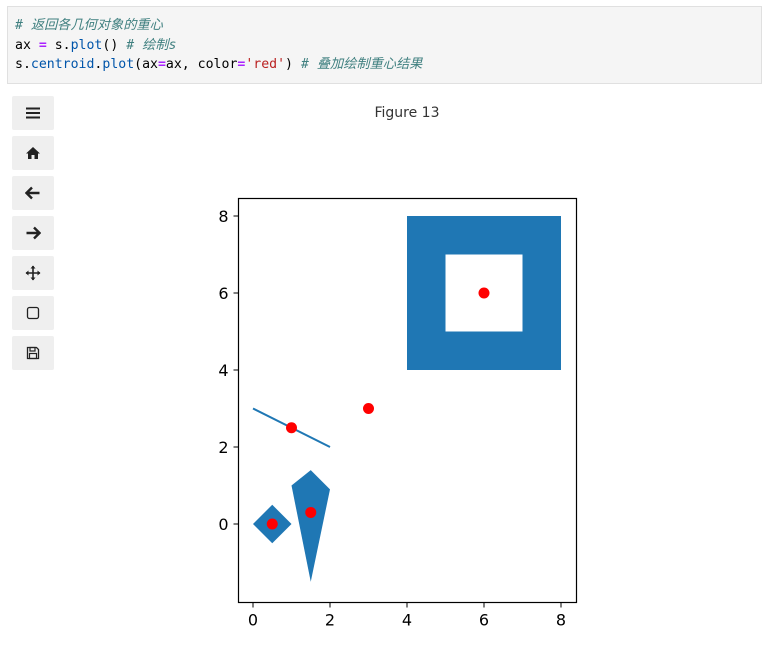 This screenshot has height=653, width=774. I want to click on home-icon, so click(33, 153).